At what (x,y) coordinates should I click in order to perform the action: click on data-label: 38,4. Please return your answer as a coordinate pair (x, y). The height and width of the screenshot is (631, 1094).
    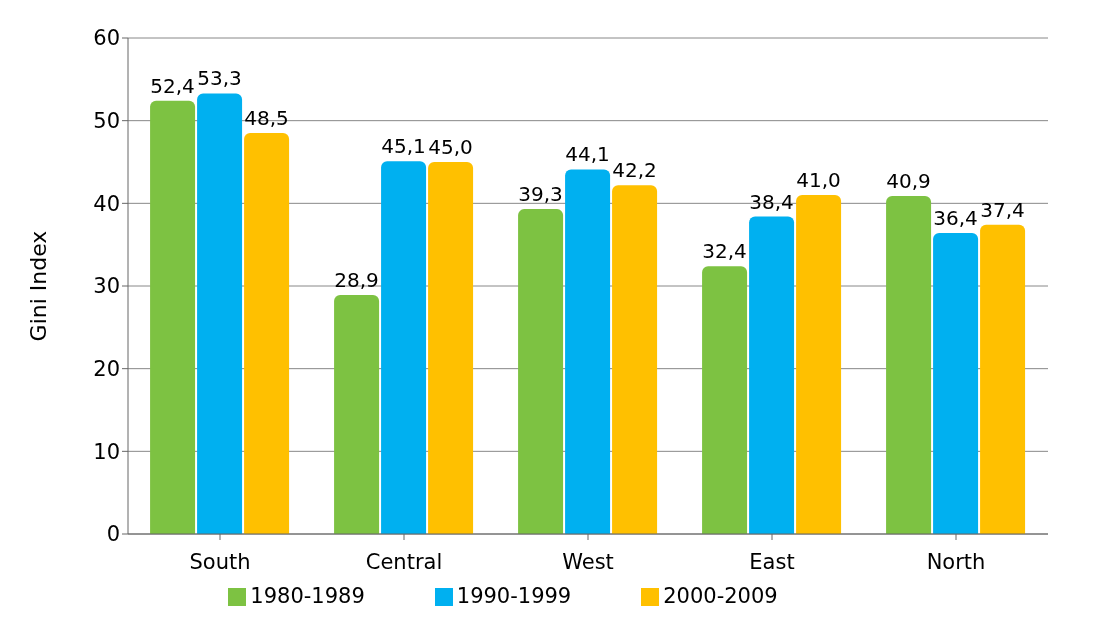
    Looking at the image, I should click on (771, 201).